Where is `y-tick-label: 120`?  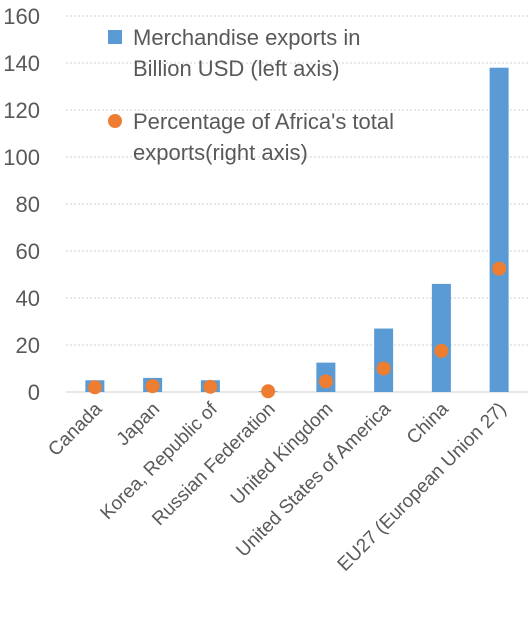
y-tick-label: 120 is located at coordinates (21, 110).